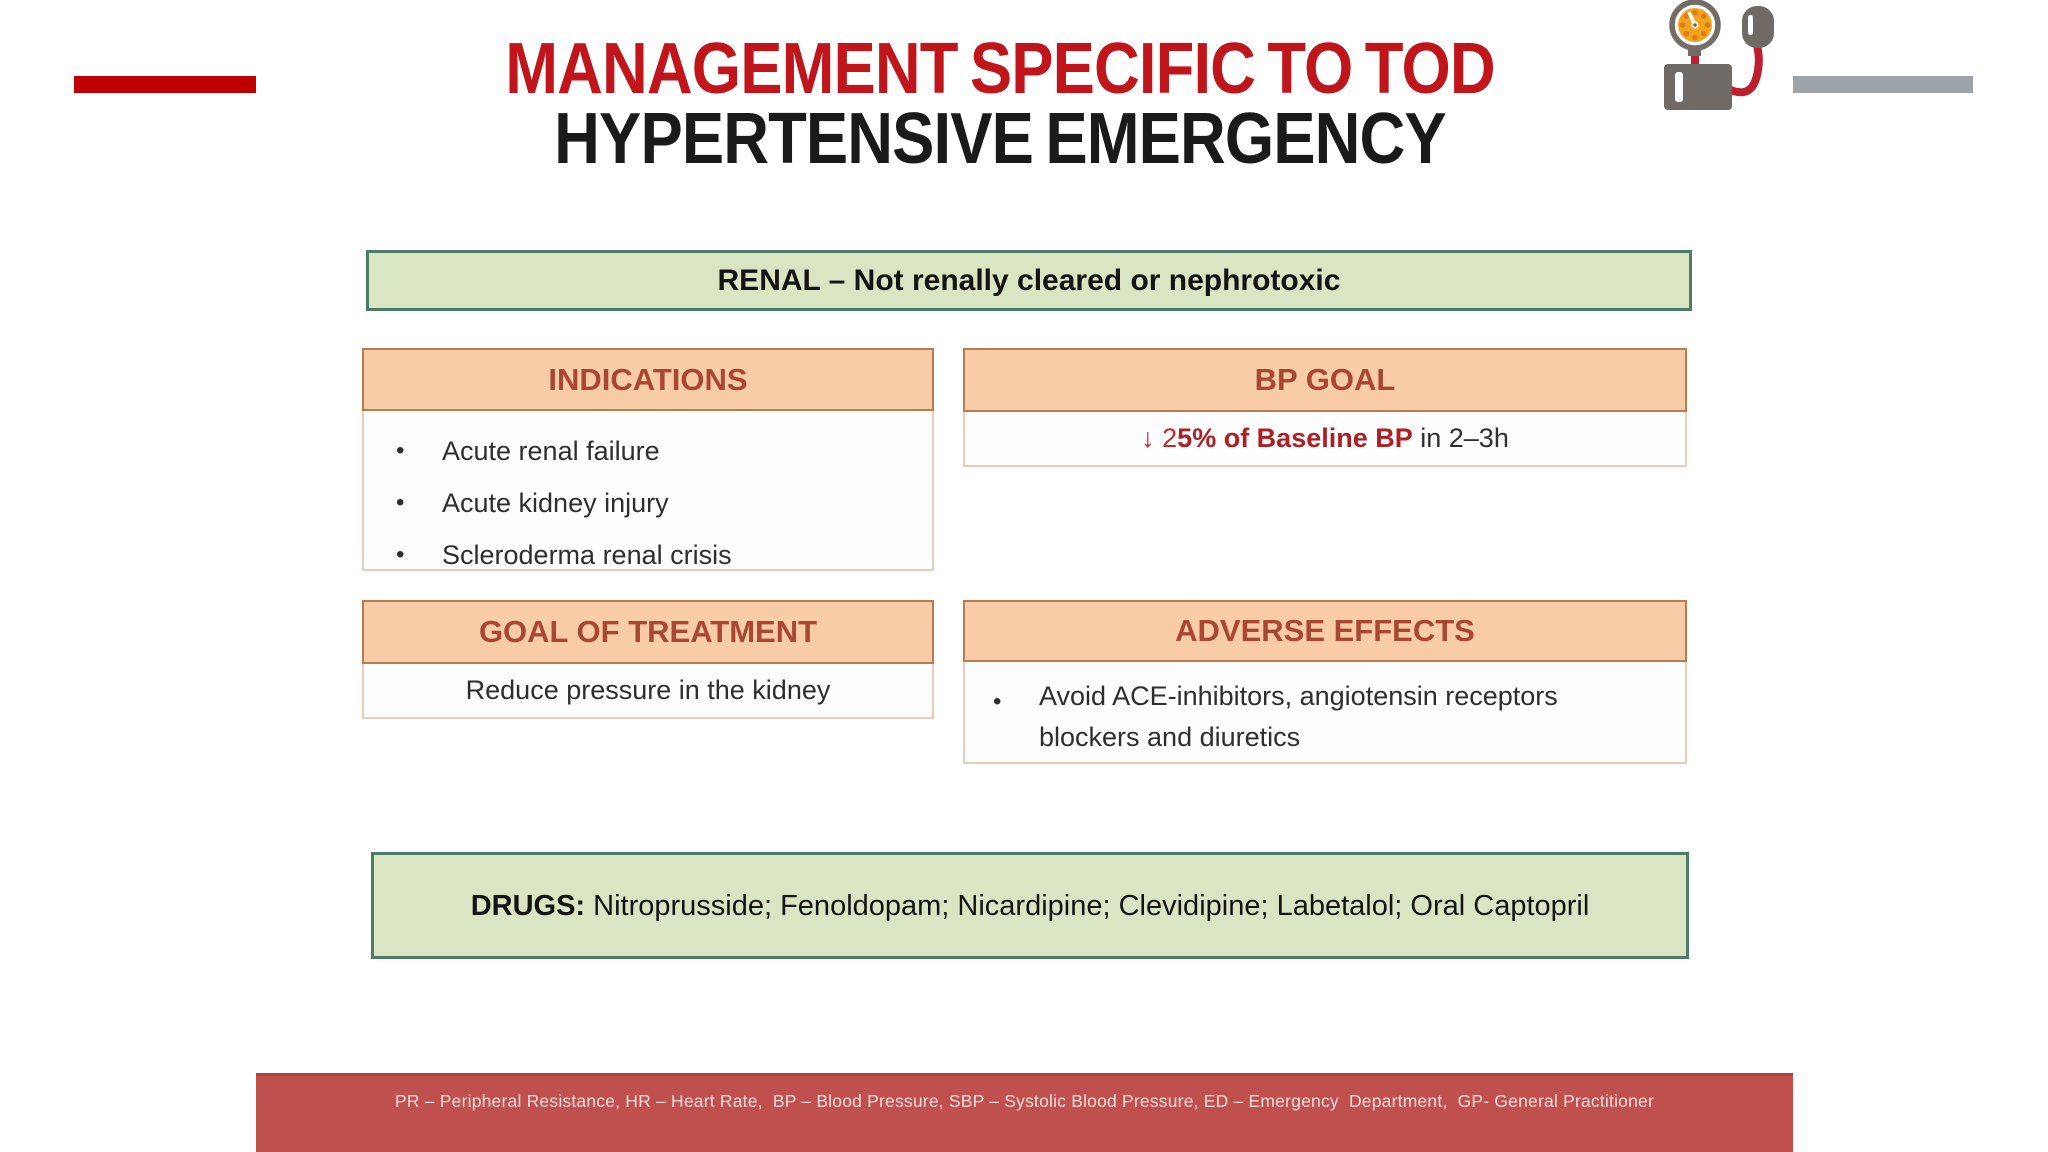 Image resolution: width=2048 pixels, height=1152 pixels. Describe the element at coordinates (555, 503) in the screenshot. I see `list-item-text: Acute kidney injury` at that location.